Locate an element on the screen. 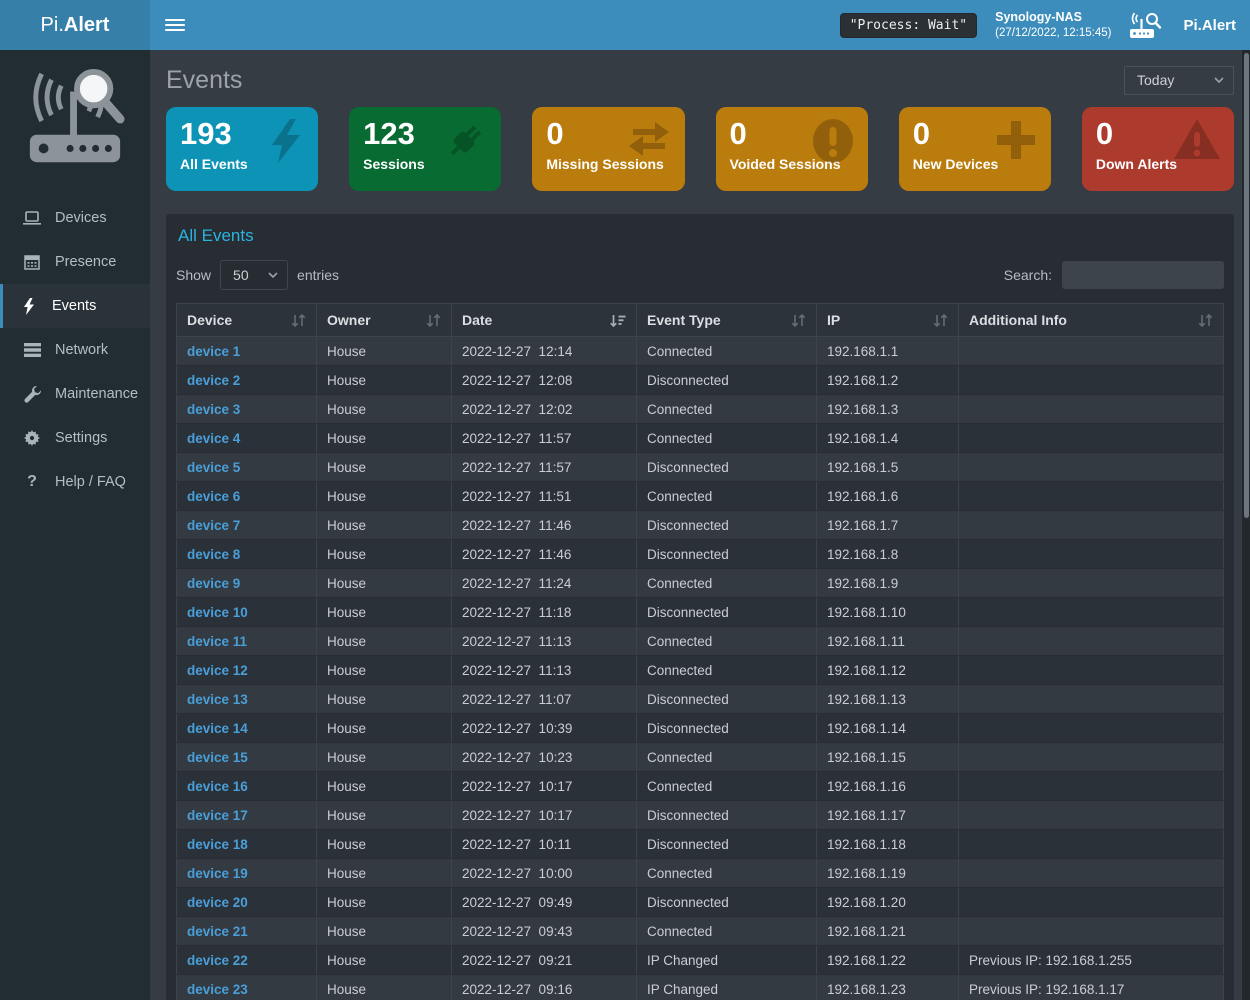 The image size is (1250, 1000). device-link: device 11 is located at coordinates (217, 641).